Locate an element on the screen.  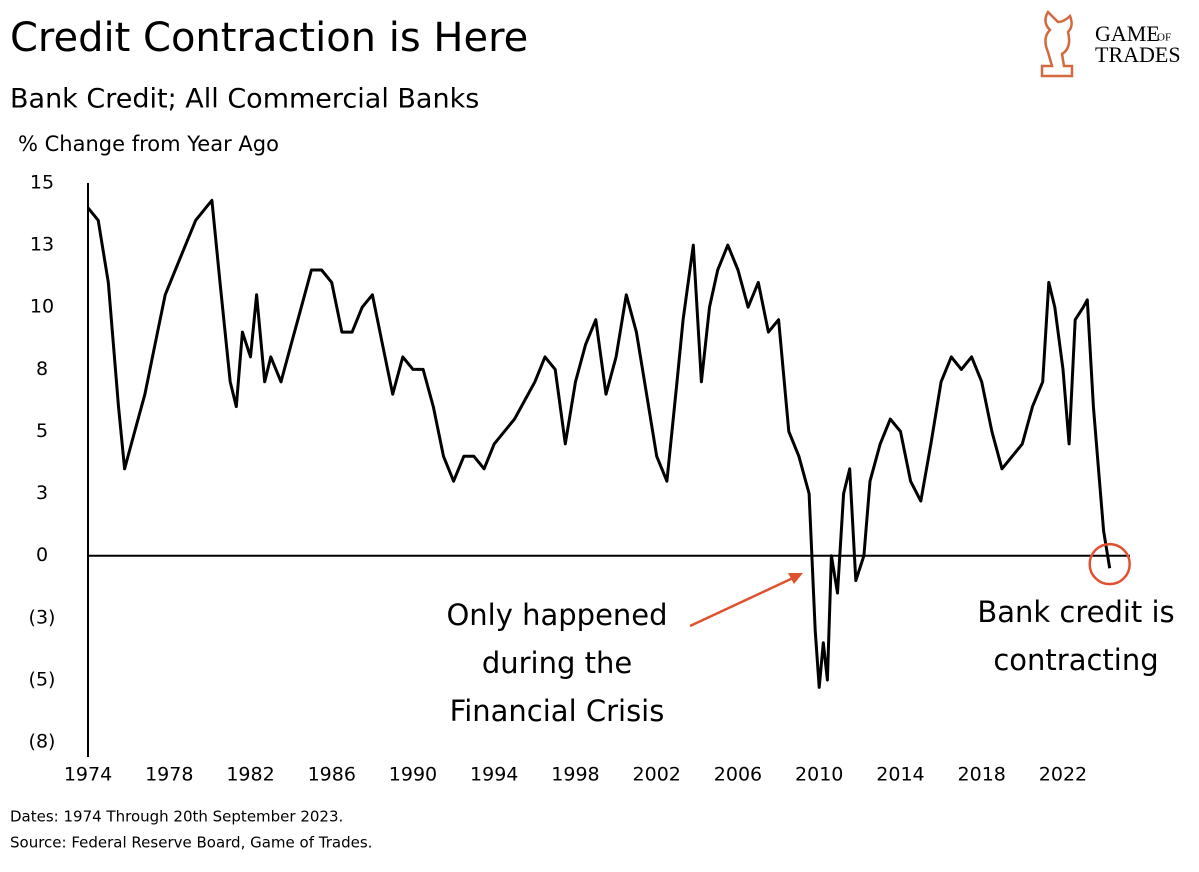
annotation-text: Financial Crisis is located at coordinates (557, 711).